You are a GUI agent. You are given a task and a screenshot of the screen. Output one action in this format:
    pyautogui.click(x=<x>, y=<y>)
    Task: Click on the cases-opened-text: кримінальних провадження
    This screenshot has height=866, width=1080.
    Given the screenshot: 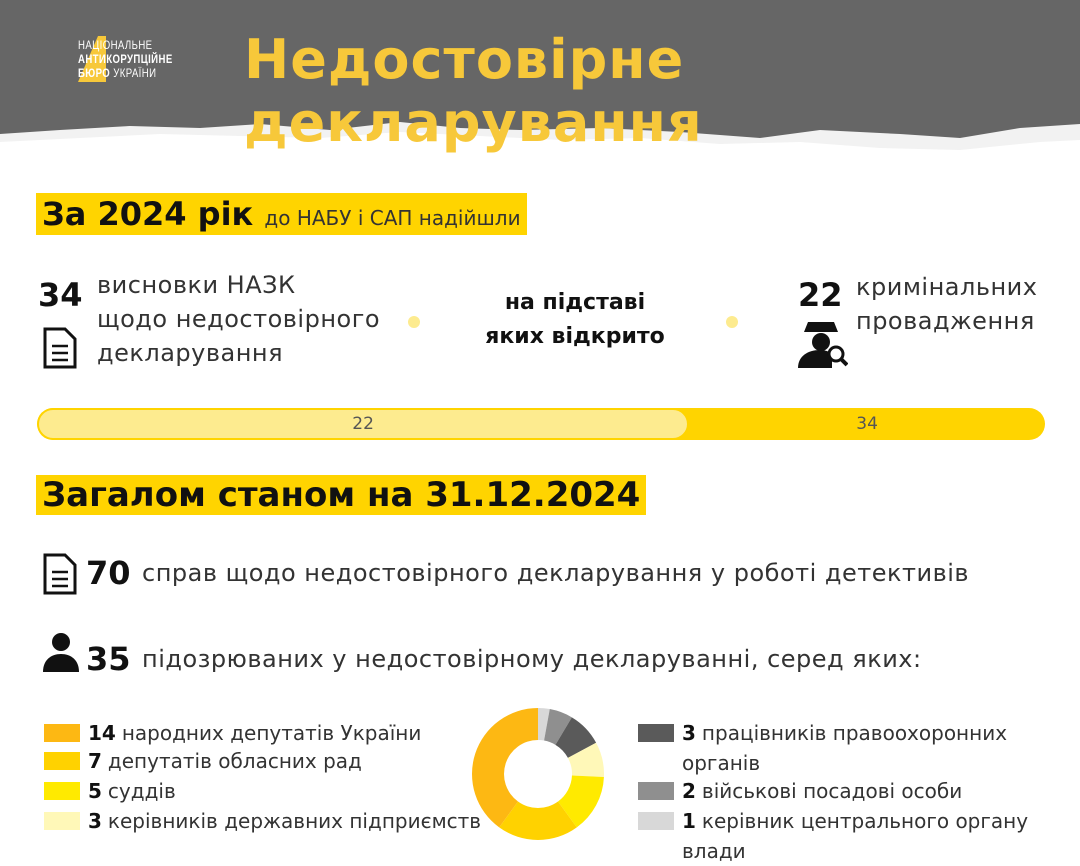 What is the action you would take?
    pyautogui.click(x=946, y=304)
    